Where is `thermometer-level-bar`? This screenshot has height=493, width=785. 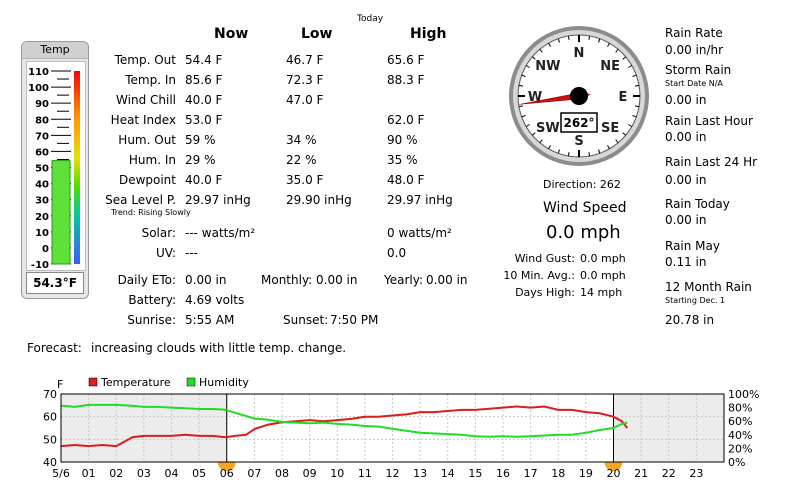 thermometer-level-bar is located at coordinates (61, 212).